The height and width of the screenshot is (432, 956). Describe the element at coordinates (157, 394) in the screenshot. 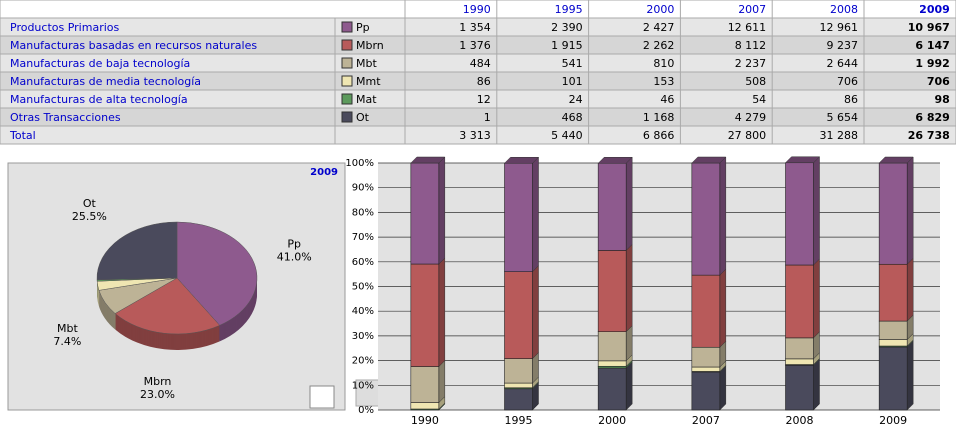

I see `pie-value-label: 23.0%` at that location.